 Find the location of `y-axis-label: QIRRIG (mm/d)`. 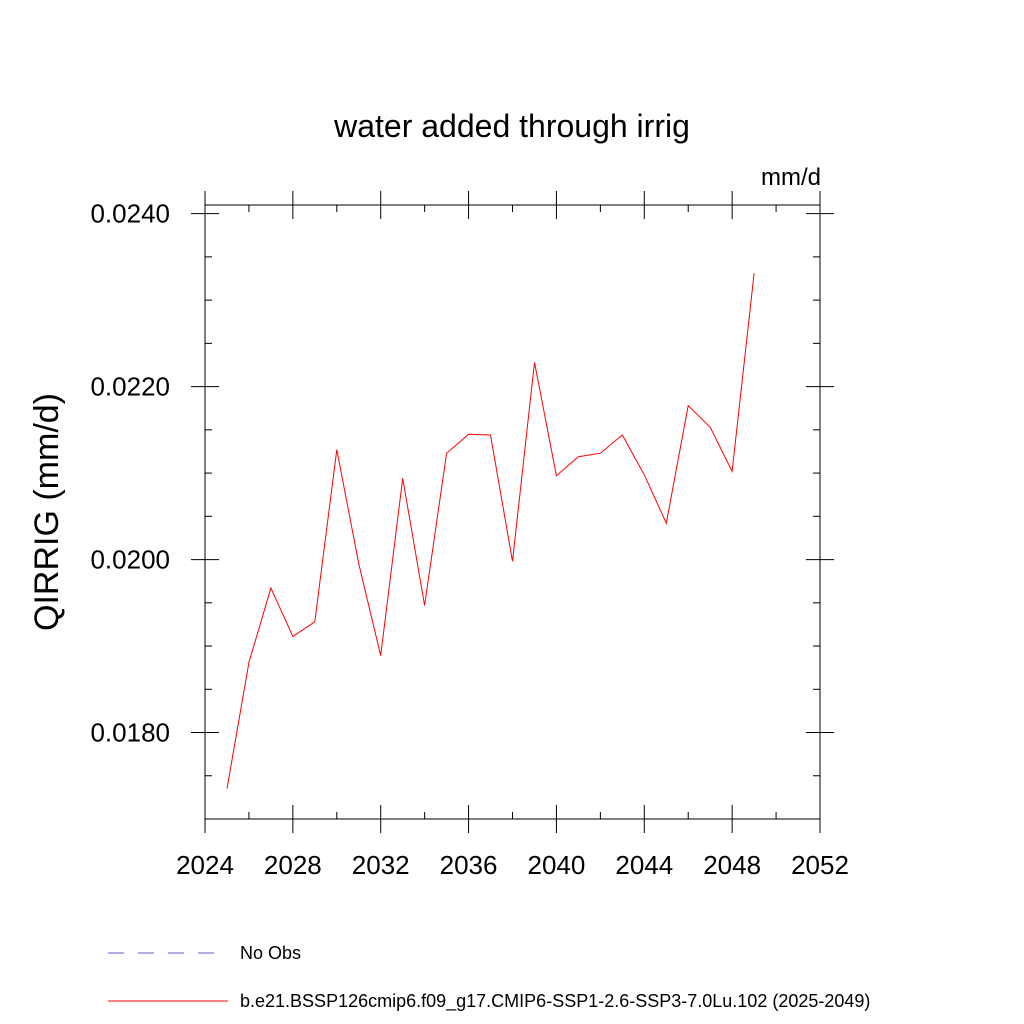

y-axis-label: QIRRIG (mm/d) is located at coordinates (47, 512).